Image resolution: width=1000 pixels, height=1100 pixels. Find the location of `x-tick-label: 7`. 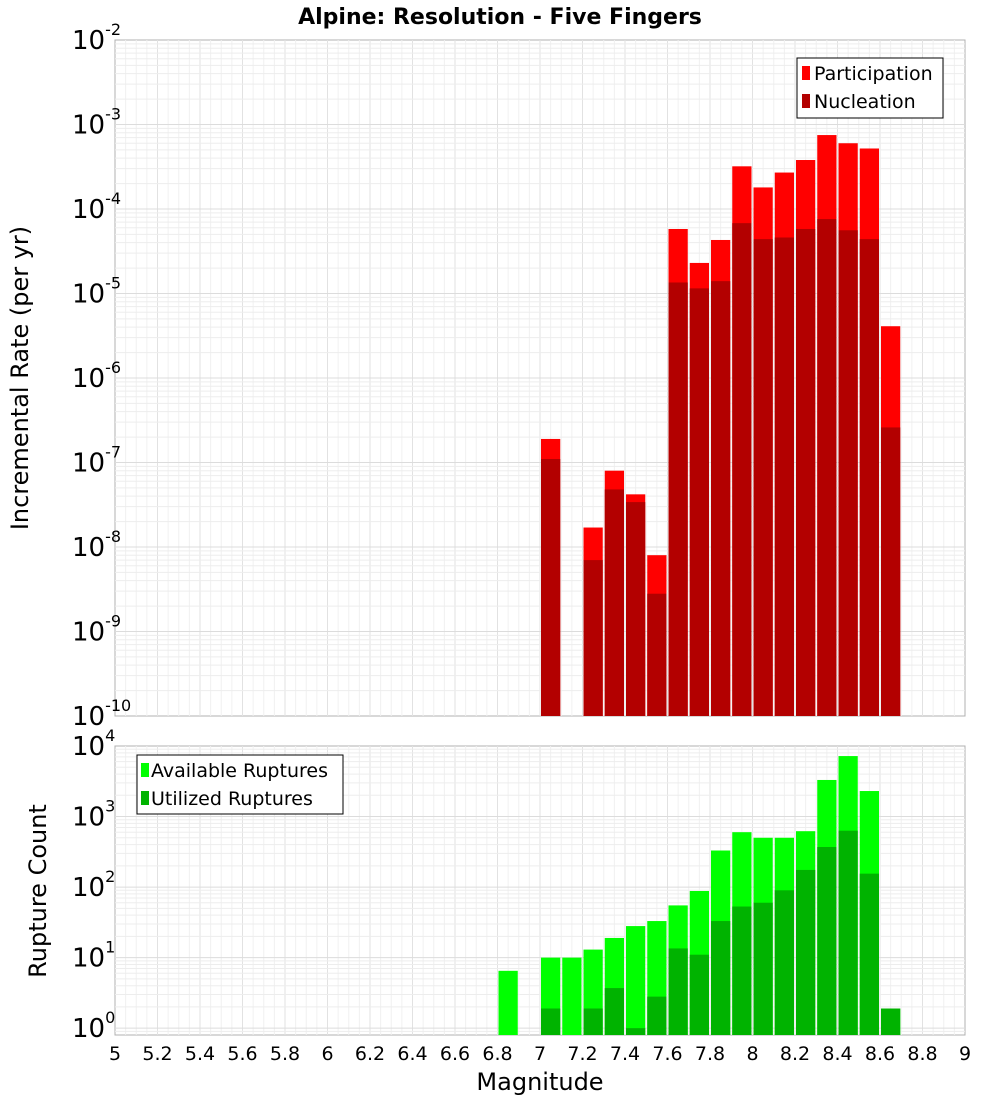

x-tick-label: 7 is located at coordinates (540, 1054).